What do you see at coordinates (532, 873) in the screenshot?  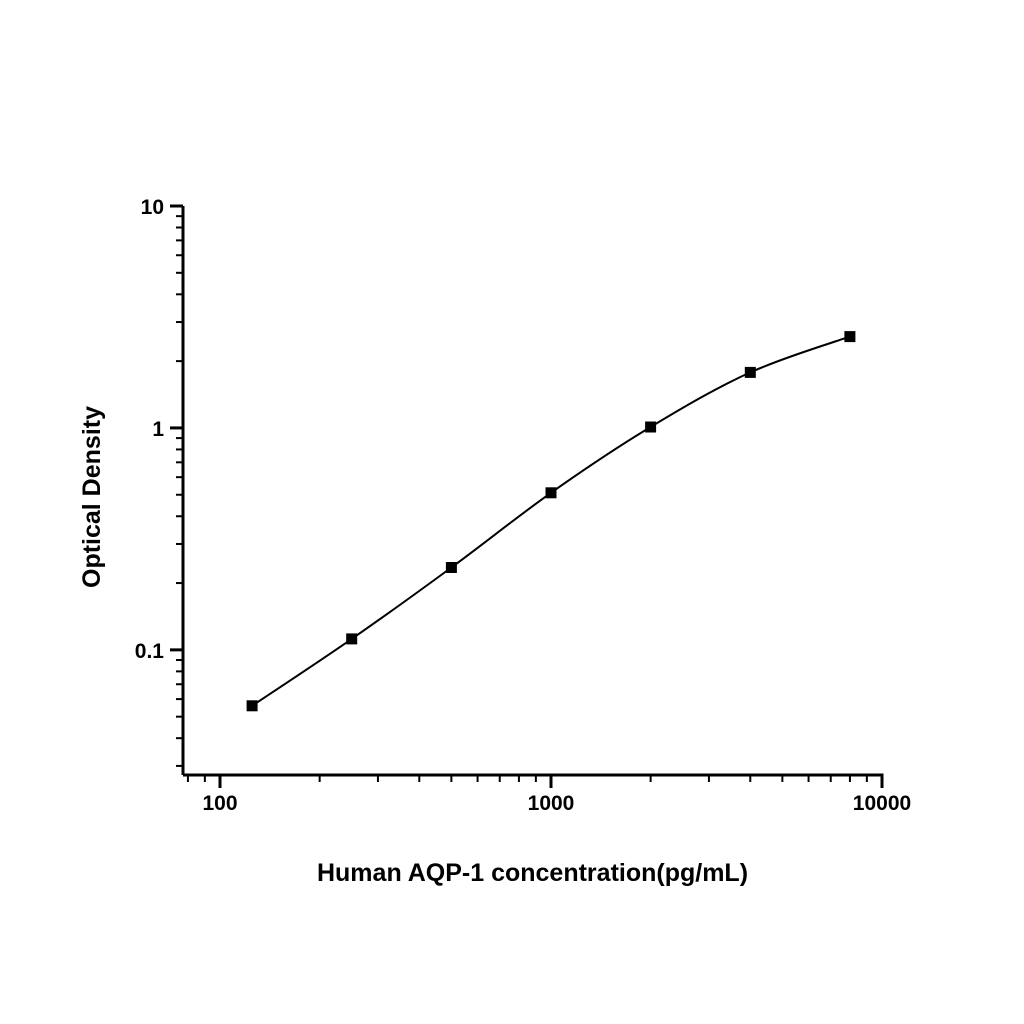 I see `x-axis-title: Human AQP-1 concentration(pg/mL)` at bounding box center [532, 873].